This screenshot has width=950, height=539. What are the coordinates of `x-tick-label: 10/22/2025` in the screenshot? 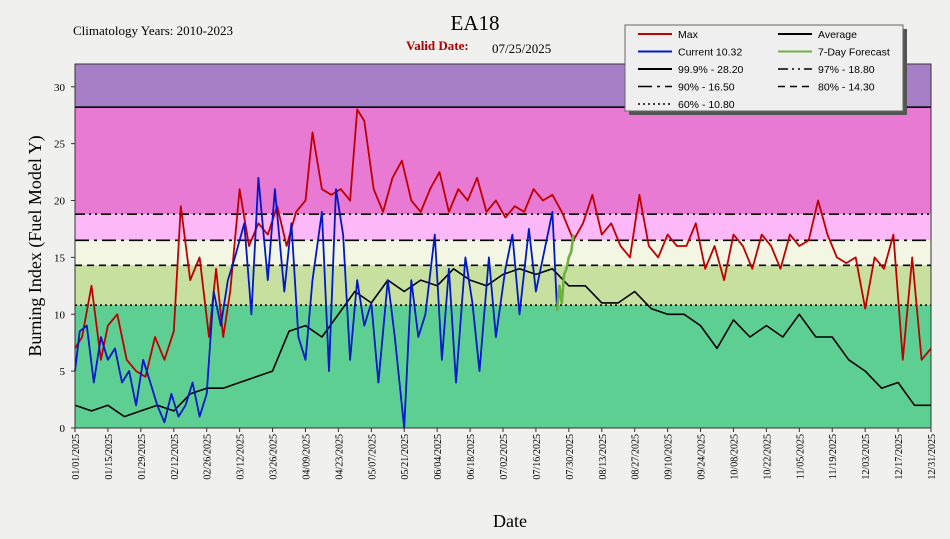 It's located at (767, 457).